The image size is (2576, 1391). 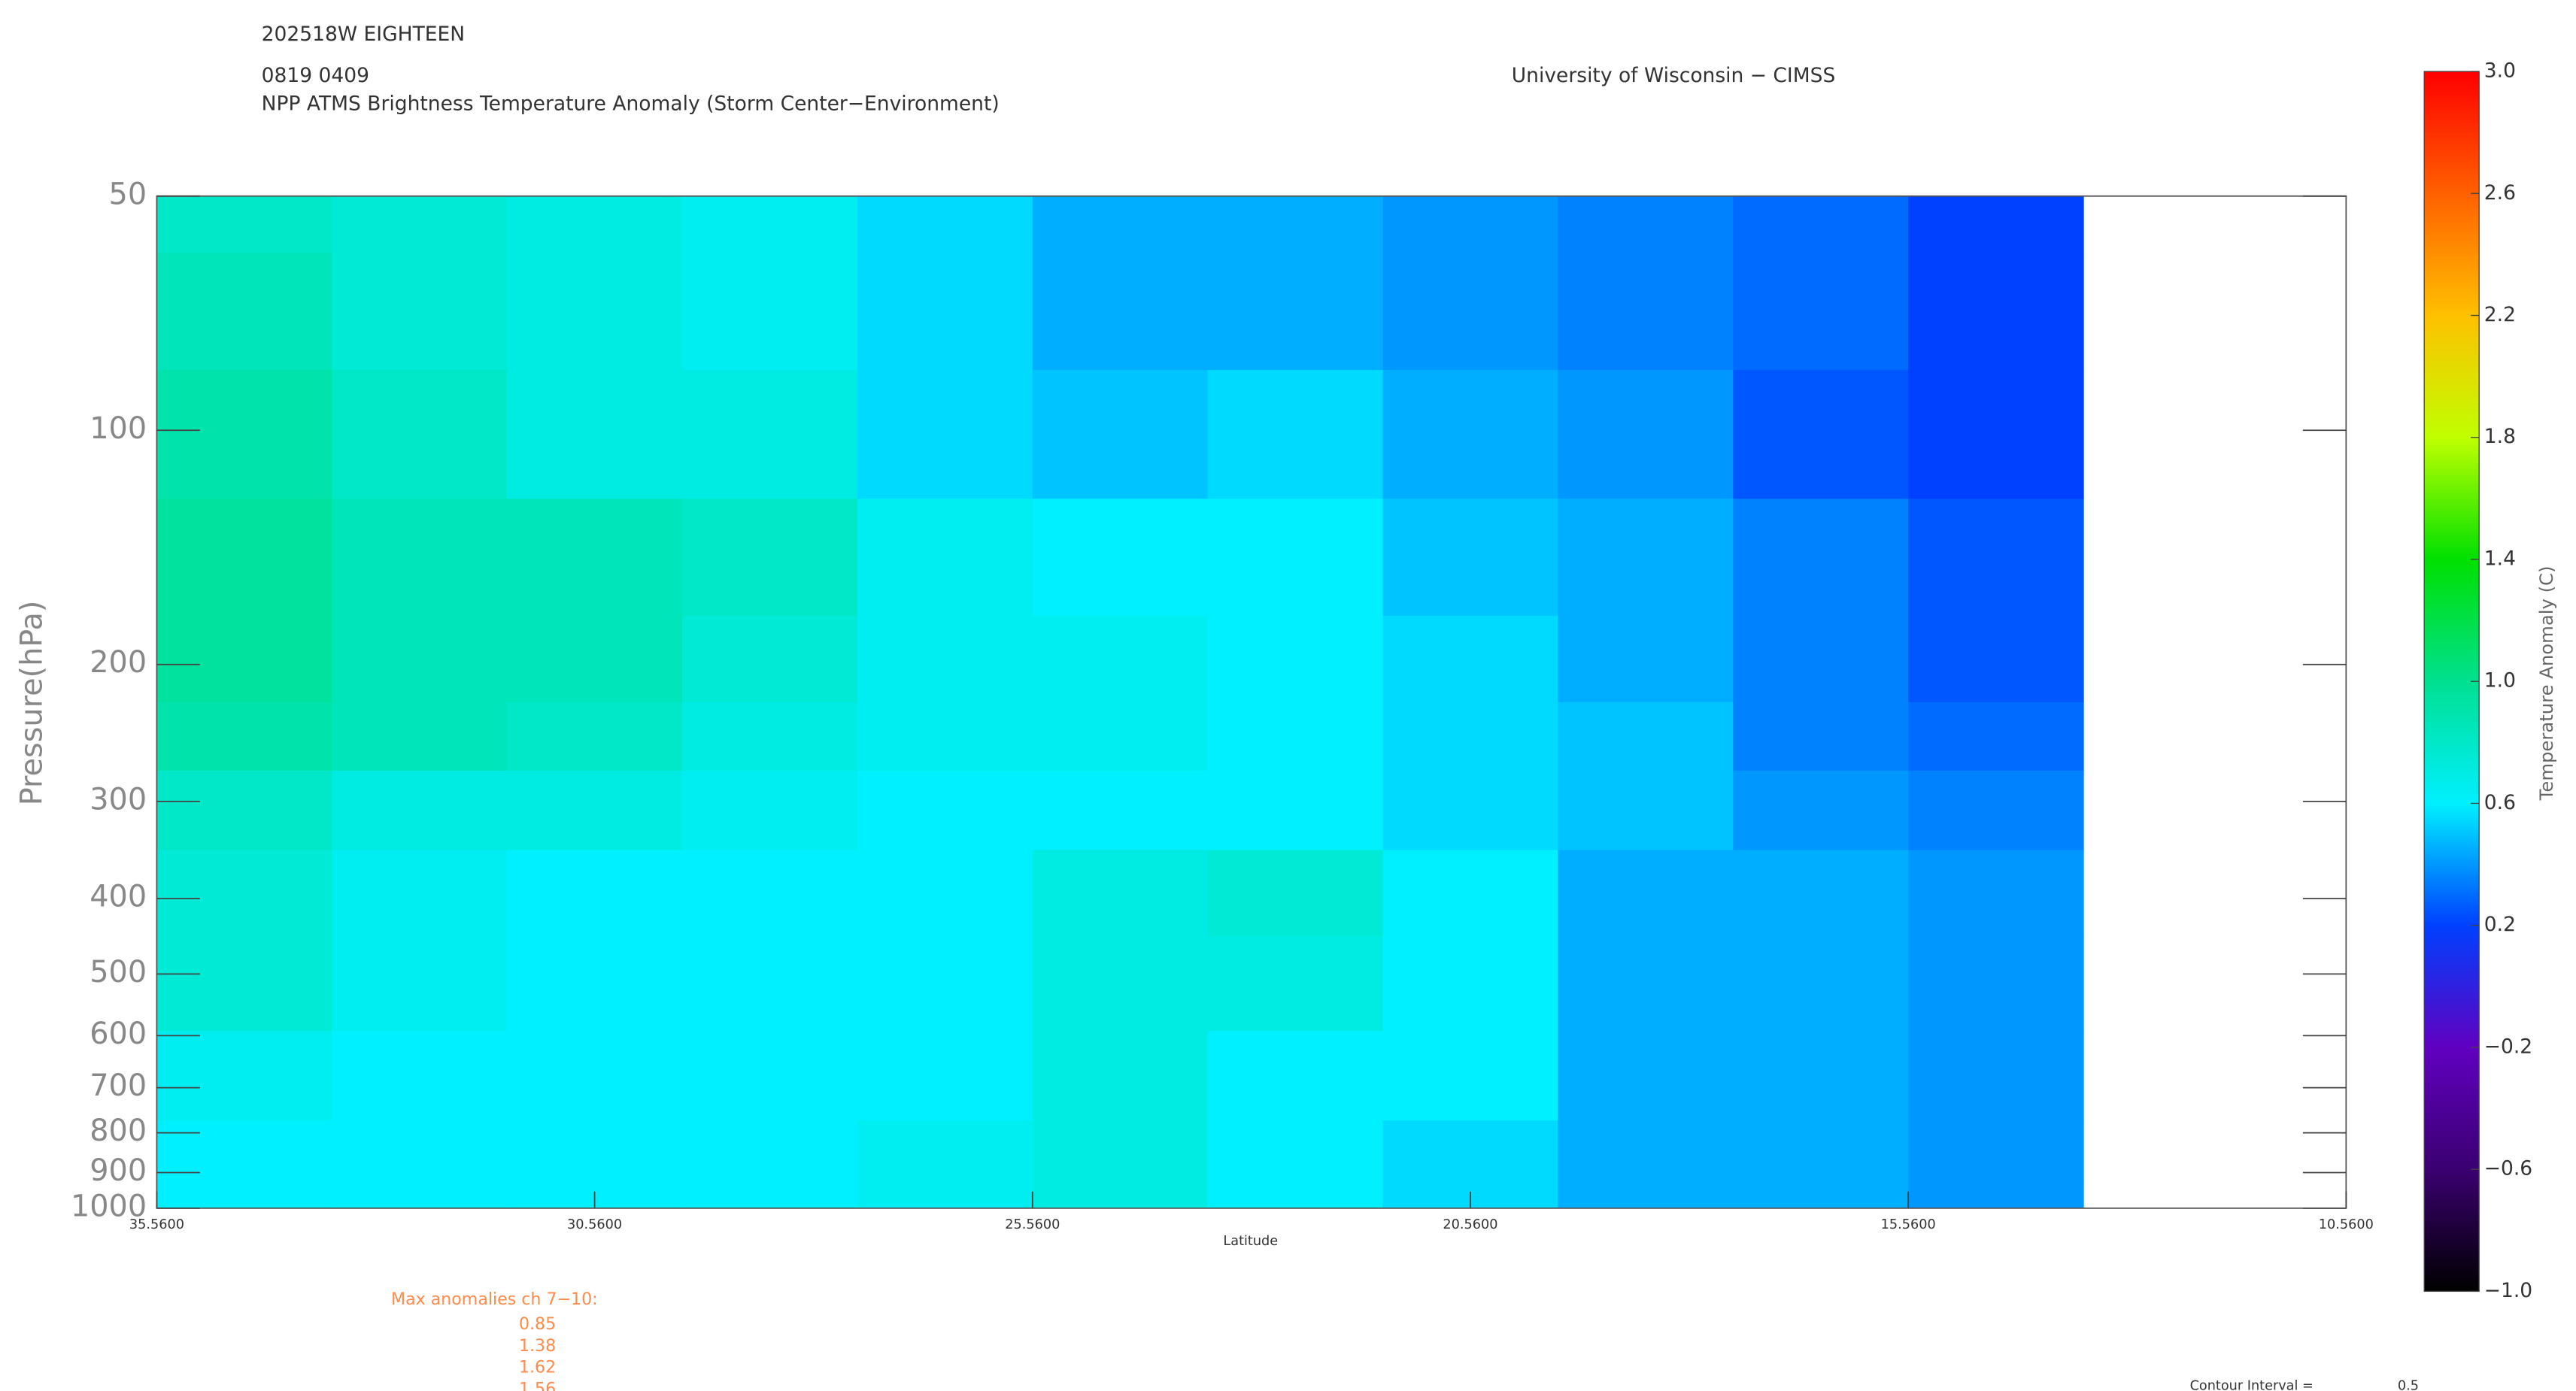 What do you see at coordinates (1908, 1224) in the screenshot?
I see `x-tick-label: 15.5600` at bounding box center [1908, 1224].